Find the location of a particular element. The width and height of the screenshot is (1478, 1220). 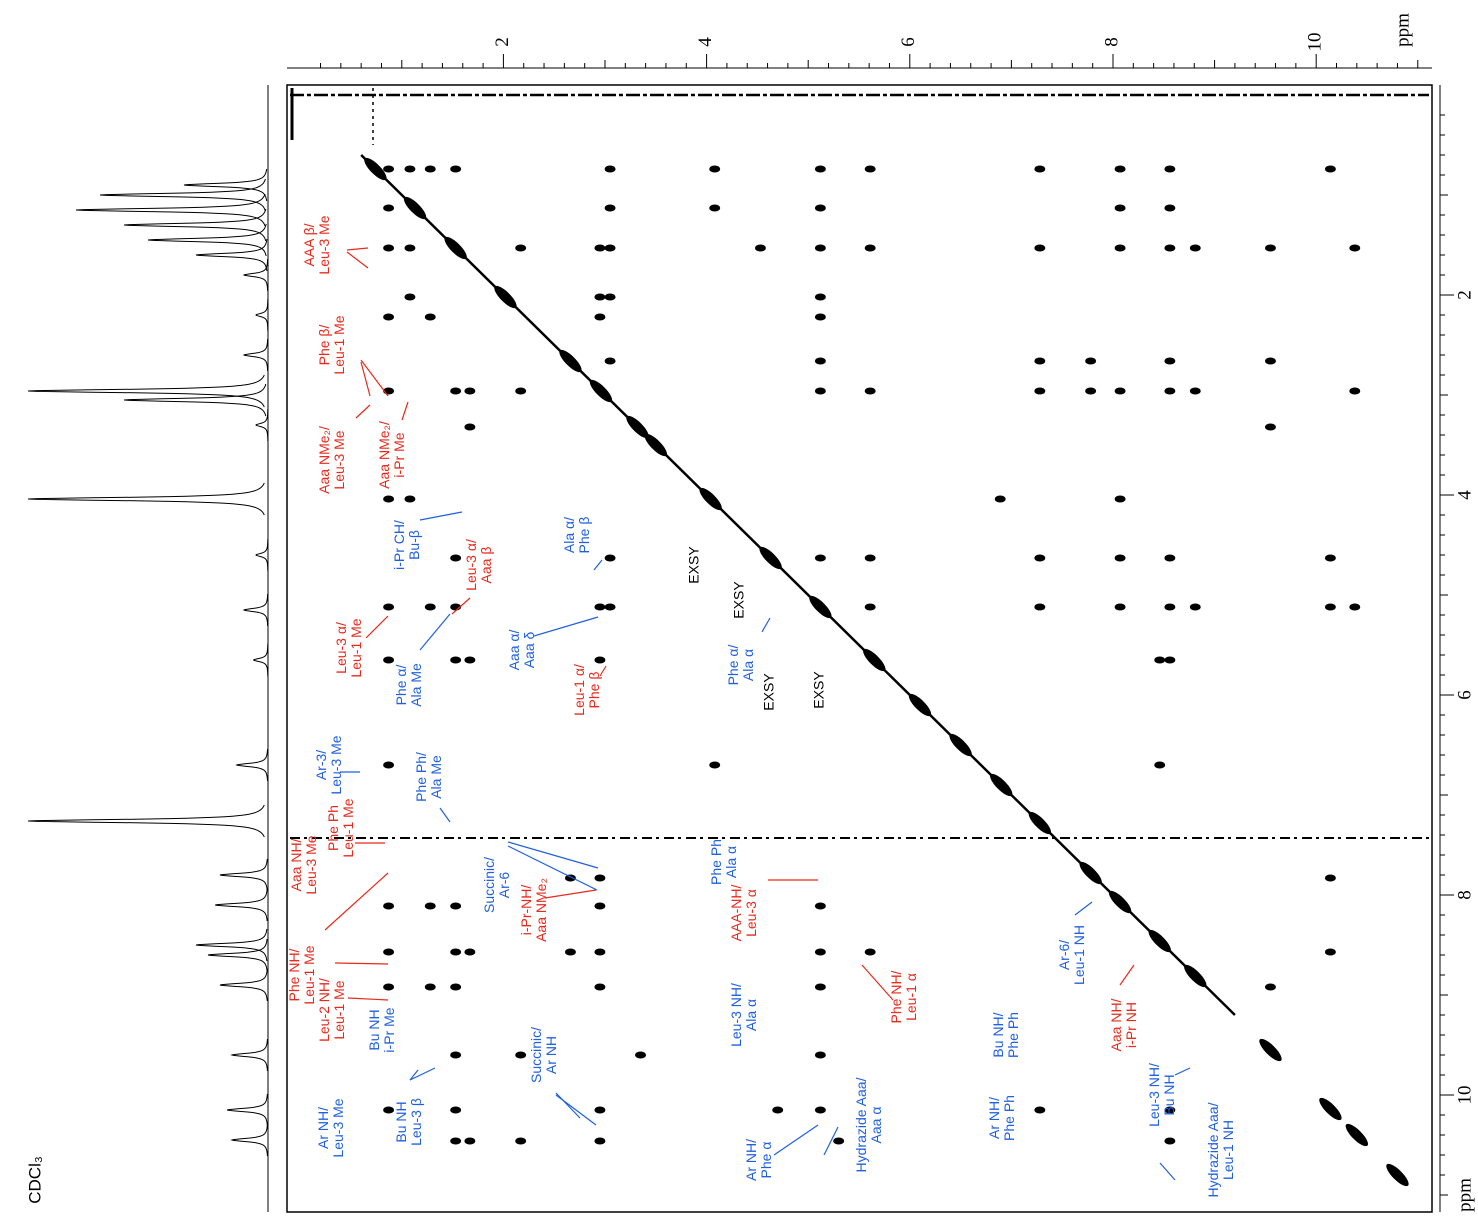

annotation: Ala Me is located at coordinates (436, 777).